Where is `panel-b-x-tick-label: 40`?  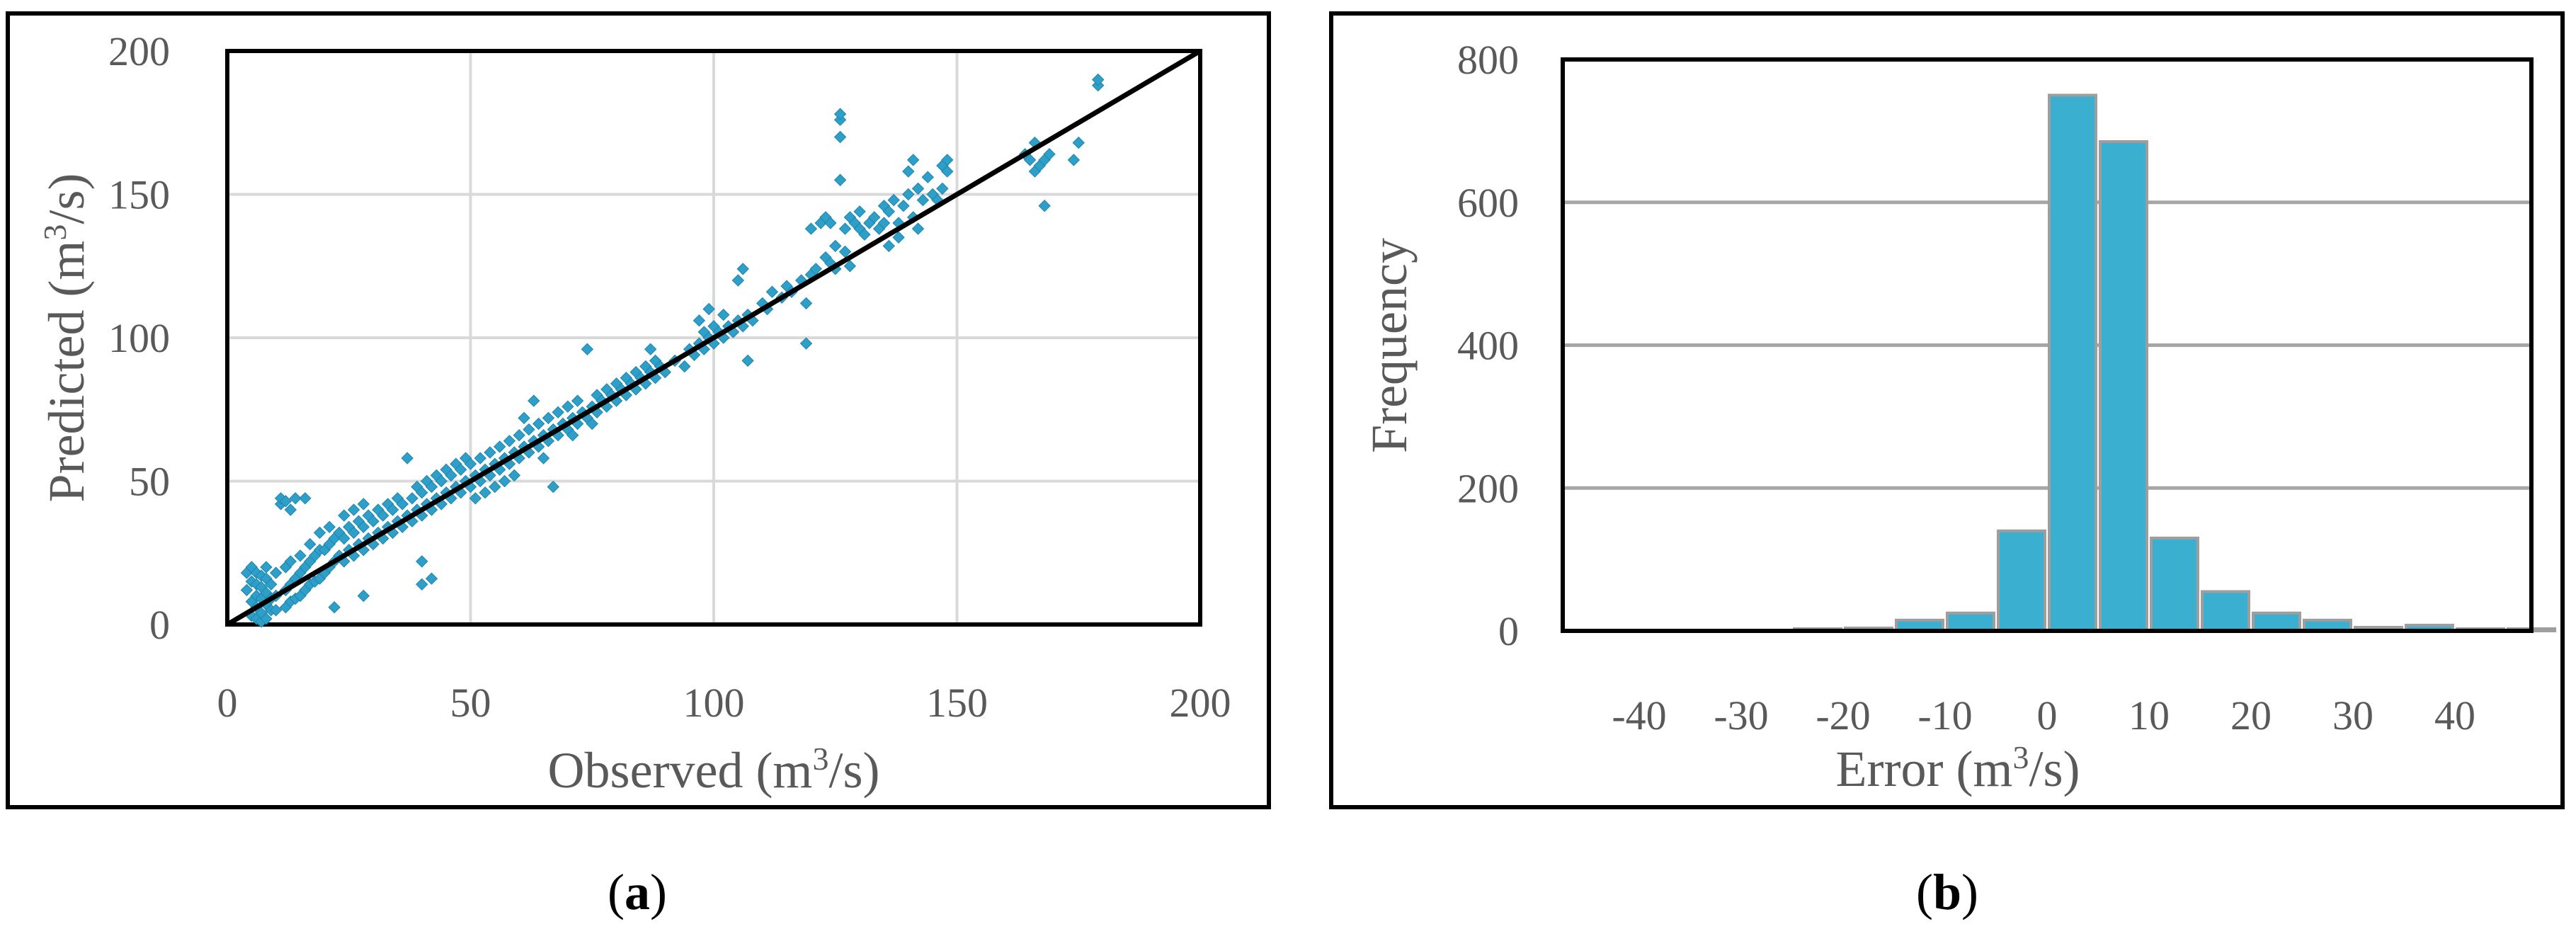 panel-b-x-tick-label: 40 is located at coordinates (2454, 715).